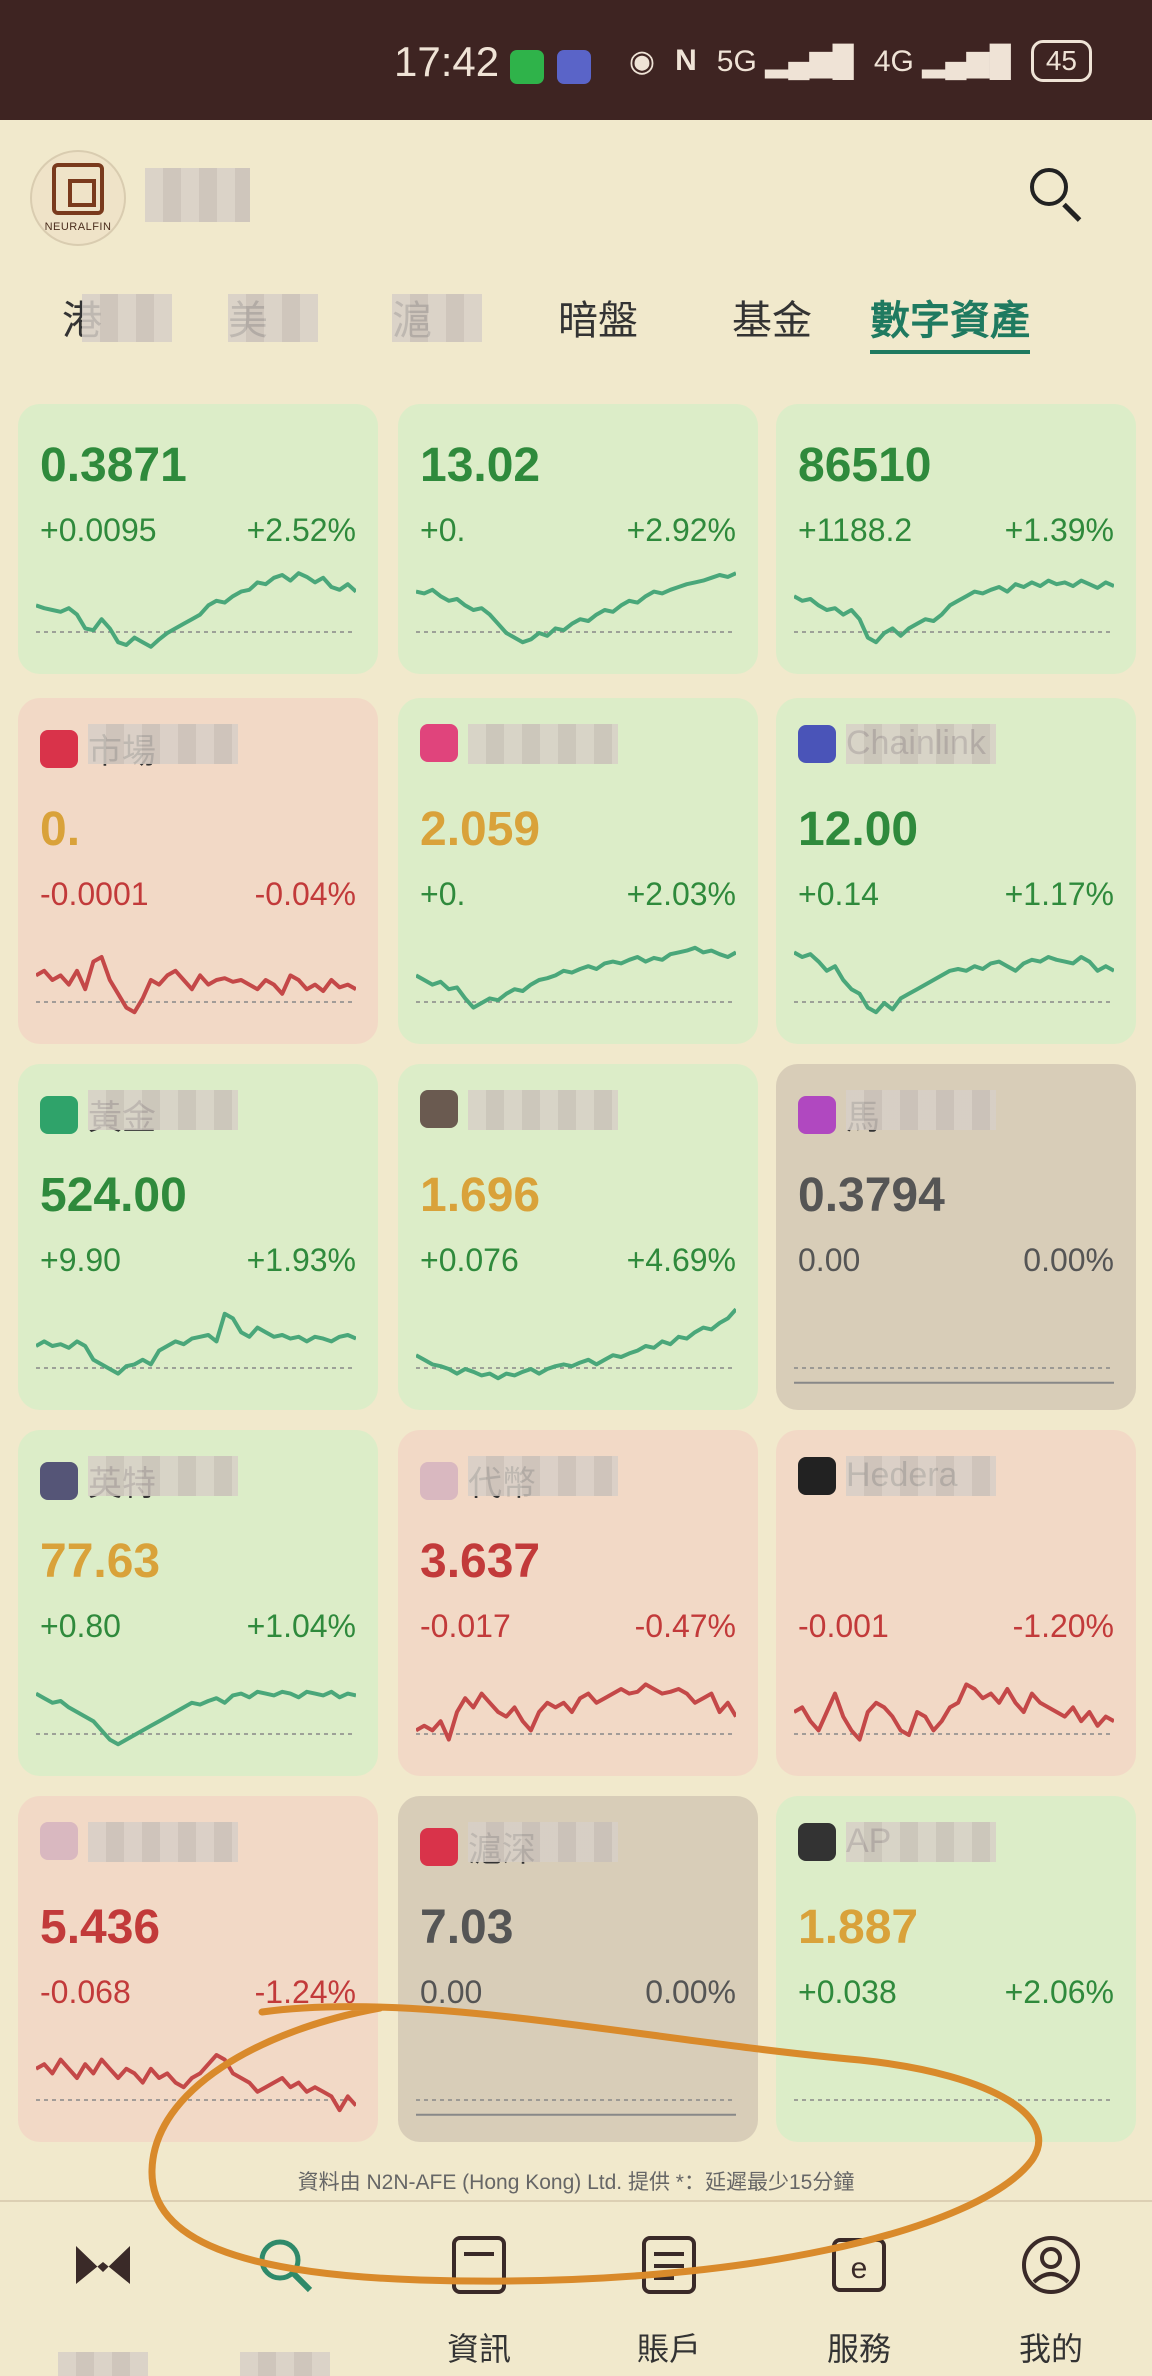  What do you see at coordinates (198, 1603) in the screenshot?
I see `asset-card: 英特77.63+0.80+1.04%` at bounding box center [198, 1603].